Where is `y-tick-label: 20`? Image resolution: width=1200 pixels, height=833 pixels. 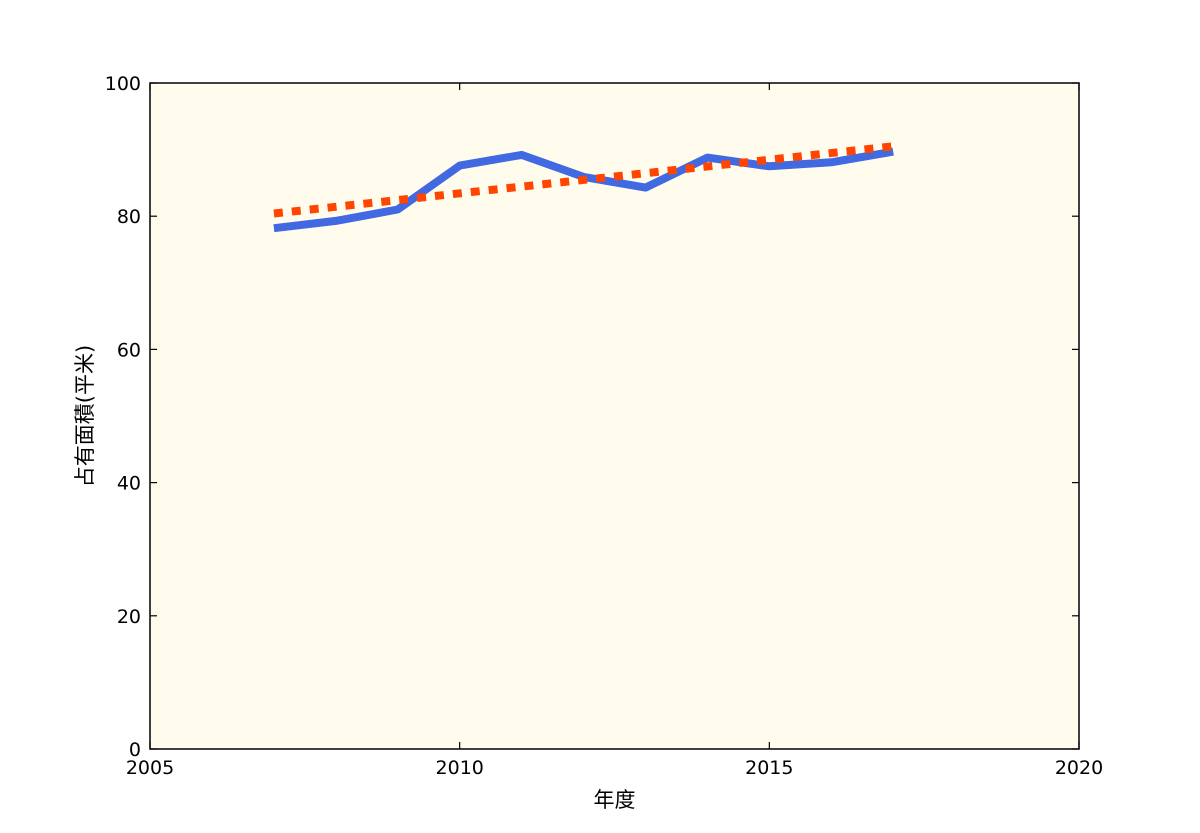 y-tick-label: 20 is located at coordinates (129, 617).